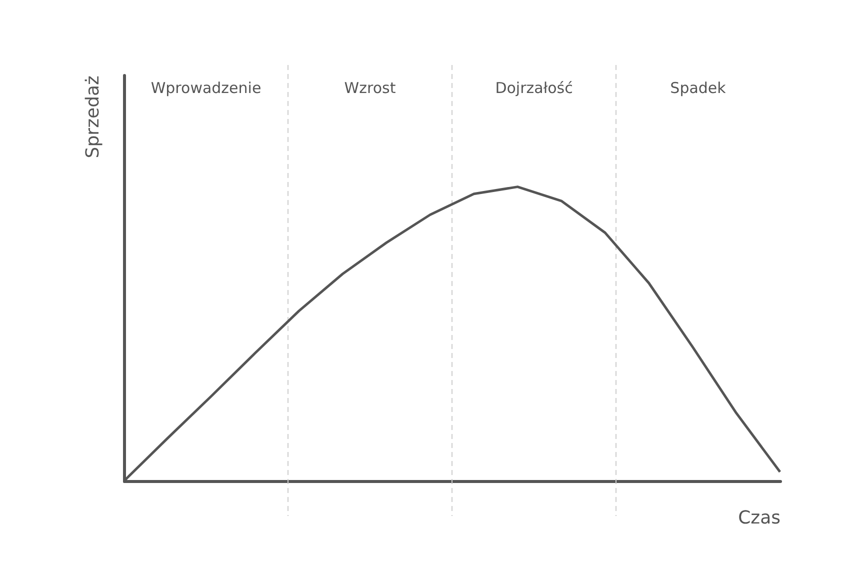 The width and height of the screenshot is (860, 573). Describe the element at coordinates (370, 88) in the screenshot. I see `text: Wzrost` at that location.